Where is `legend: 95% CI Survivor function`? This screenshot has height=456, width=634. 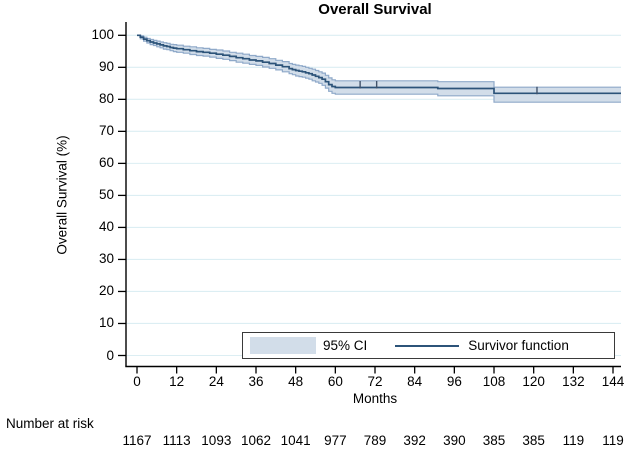 legend: 95% CI Survivor function is located at coordinates (428, 345).